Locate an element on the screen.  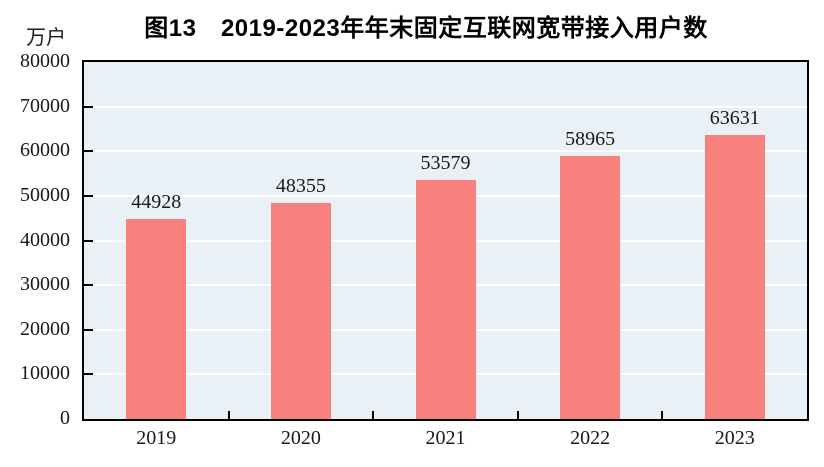
x-axis-category-label: 2021 is located at coordinates (445, 438).